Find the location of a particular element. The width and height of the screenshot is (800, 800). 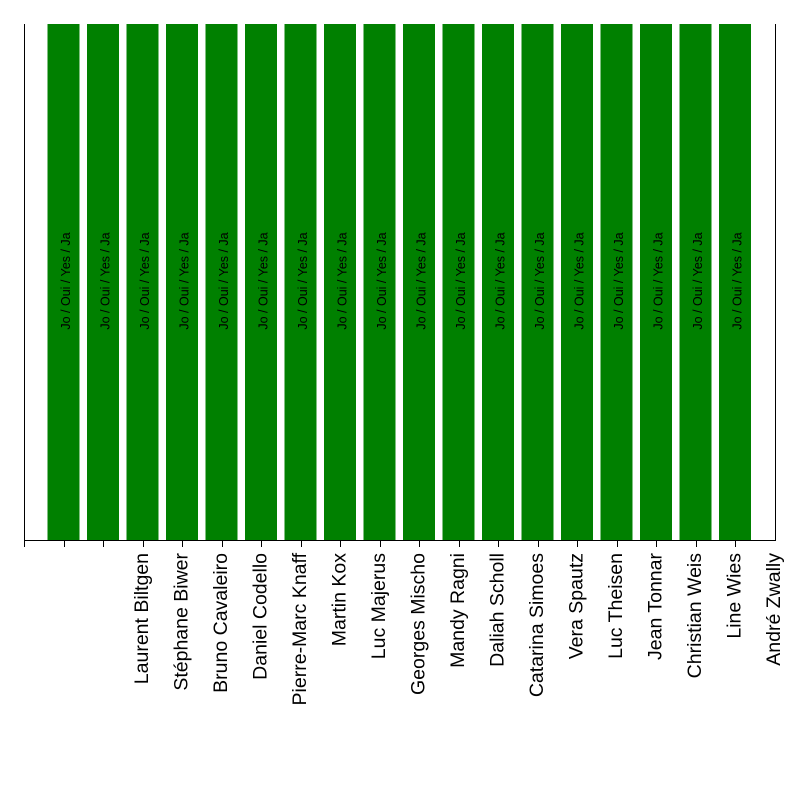

x-tick-label: Stéphane Biwer is located at coordinates (182, 621).